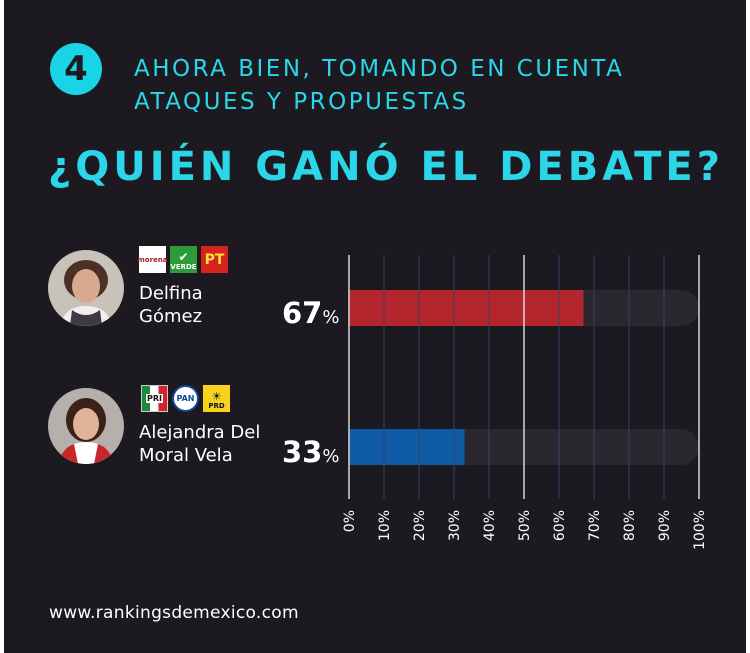  I want to click on toucan-icon: ✔, so click(183, 257).